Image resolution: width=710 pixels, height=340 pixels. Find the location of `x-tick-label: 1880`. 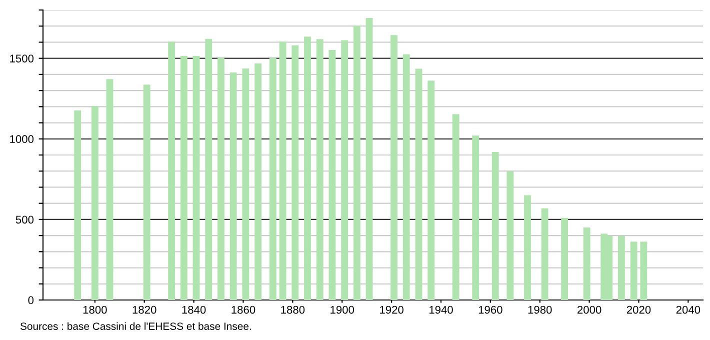

x-tick-label: 1880 is located at coordinates (293, 310).